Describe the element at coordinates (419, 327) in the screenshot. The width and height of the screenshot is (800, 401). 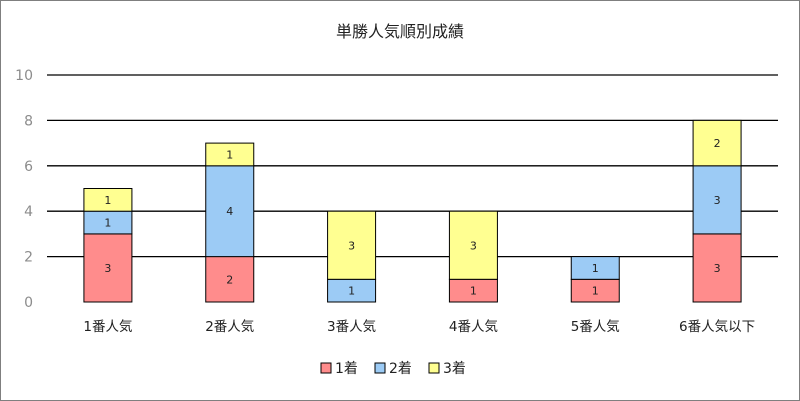
I see `x-axis: 1番人気 2番人気 3番人気 4番人気 5番人気 6番人気以下` at that location.